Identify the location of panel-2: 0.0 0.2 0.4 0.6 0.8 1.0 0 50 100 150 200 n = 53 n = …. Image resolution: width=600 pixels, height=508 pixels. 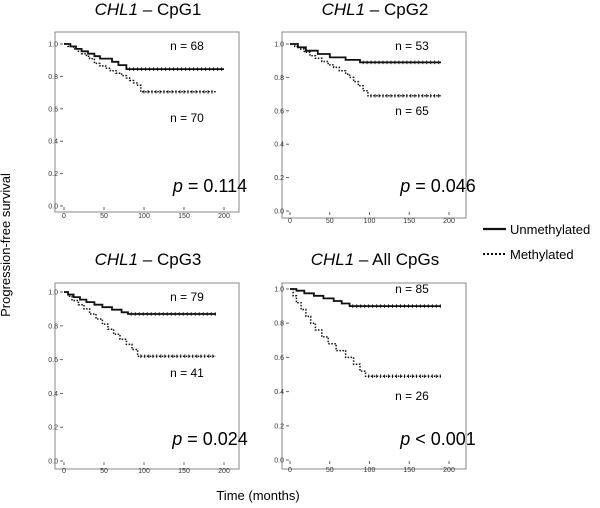
(375, 128).